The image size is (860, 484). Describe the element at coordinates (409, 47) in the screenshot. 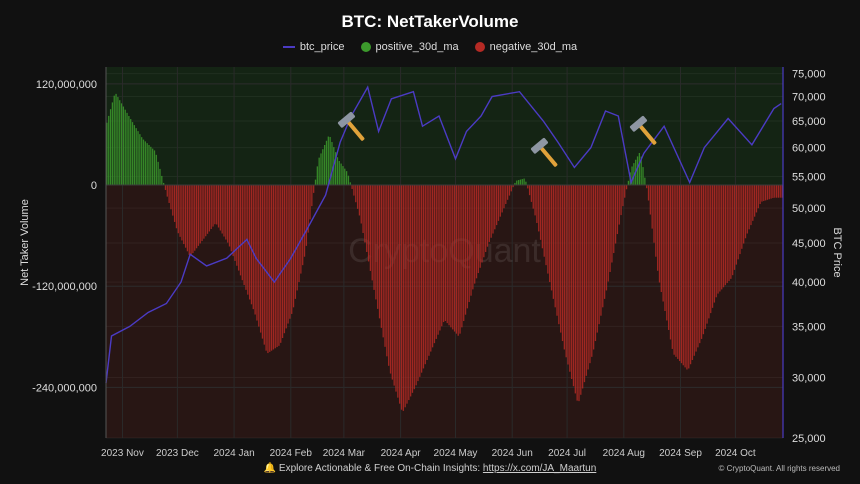

I see `legend-item-positive: positive_30d_ma` at that location.